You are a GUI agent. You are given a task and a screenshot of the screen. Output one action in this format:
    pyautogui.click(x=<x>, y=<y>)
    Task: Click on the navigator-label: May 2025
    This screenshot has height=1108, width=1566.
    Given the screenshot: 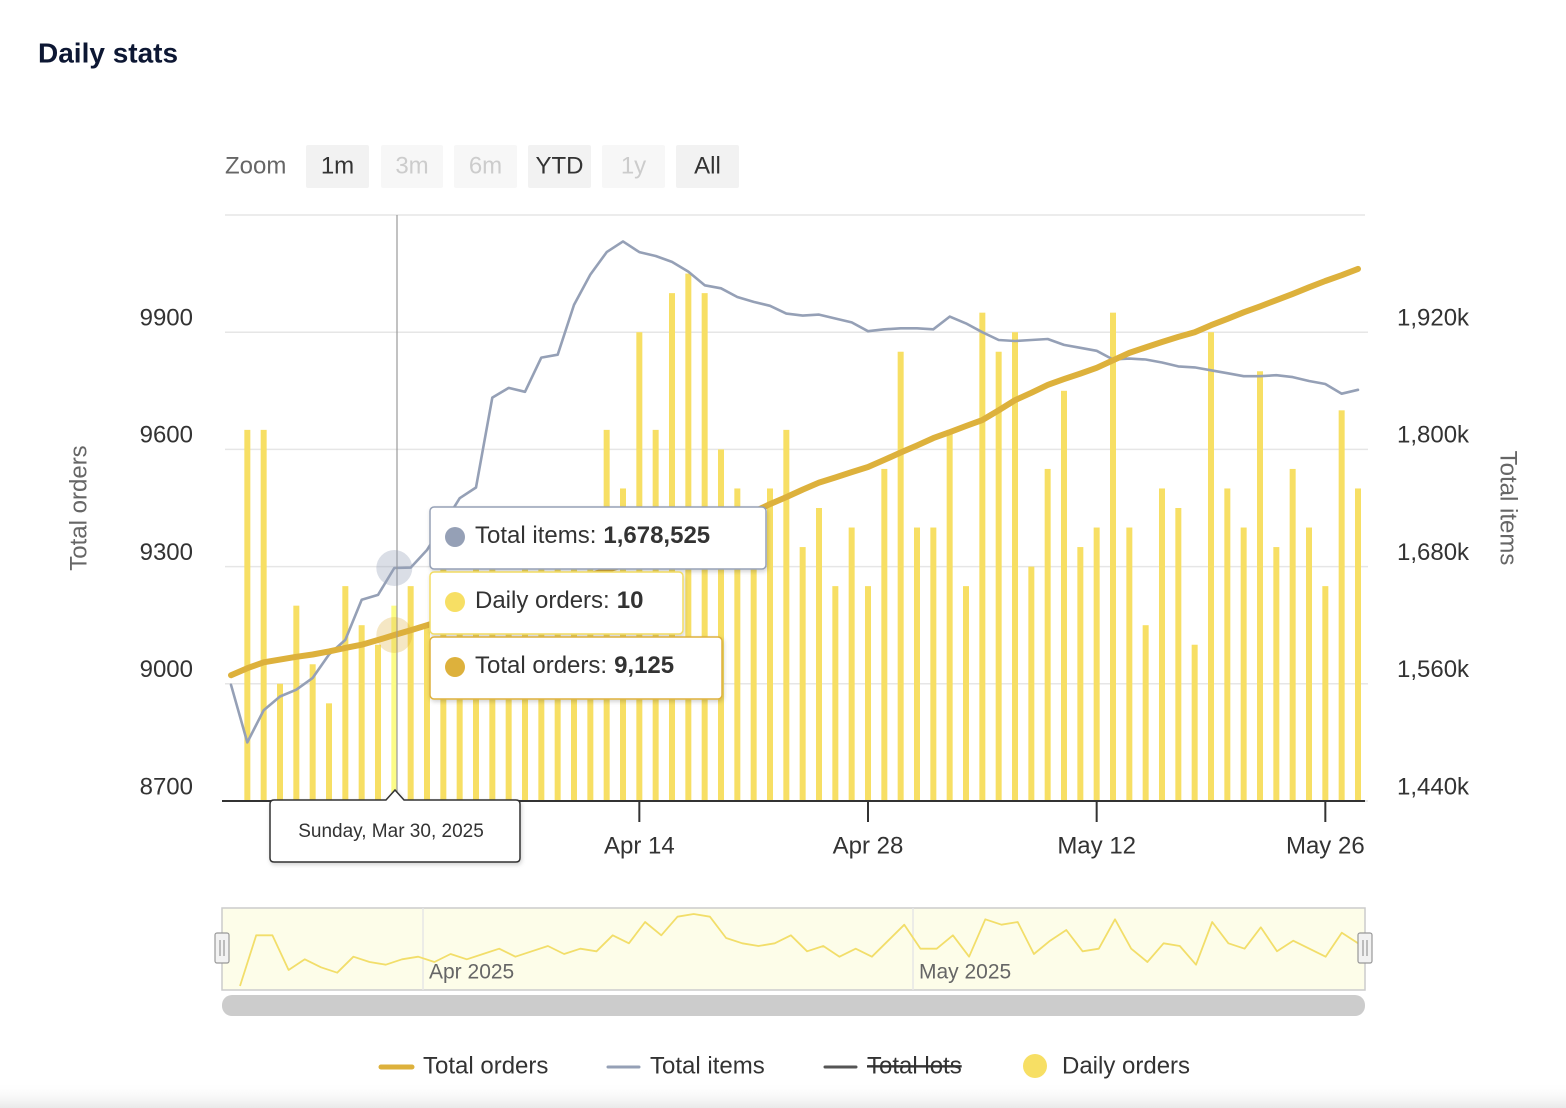 What is the action you would take?
    pyautogui.click(x=965, y=972)
    